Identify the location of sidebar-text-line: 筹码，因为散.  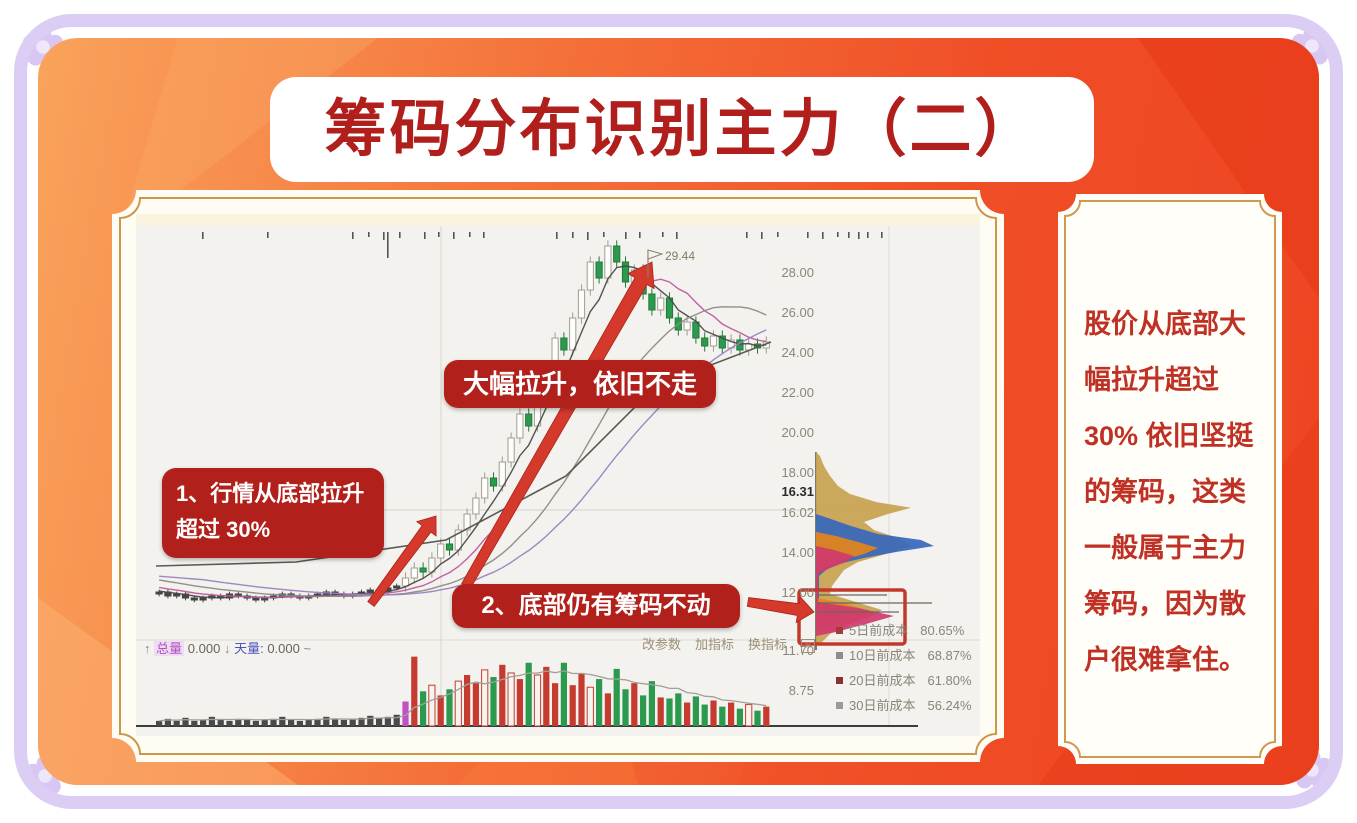
(1165, 604).